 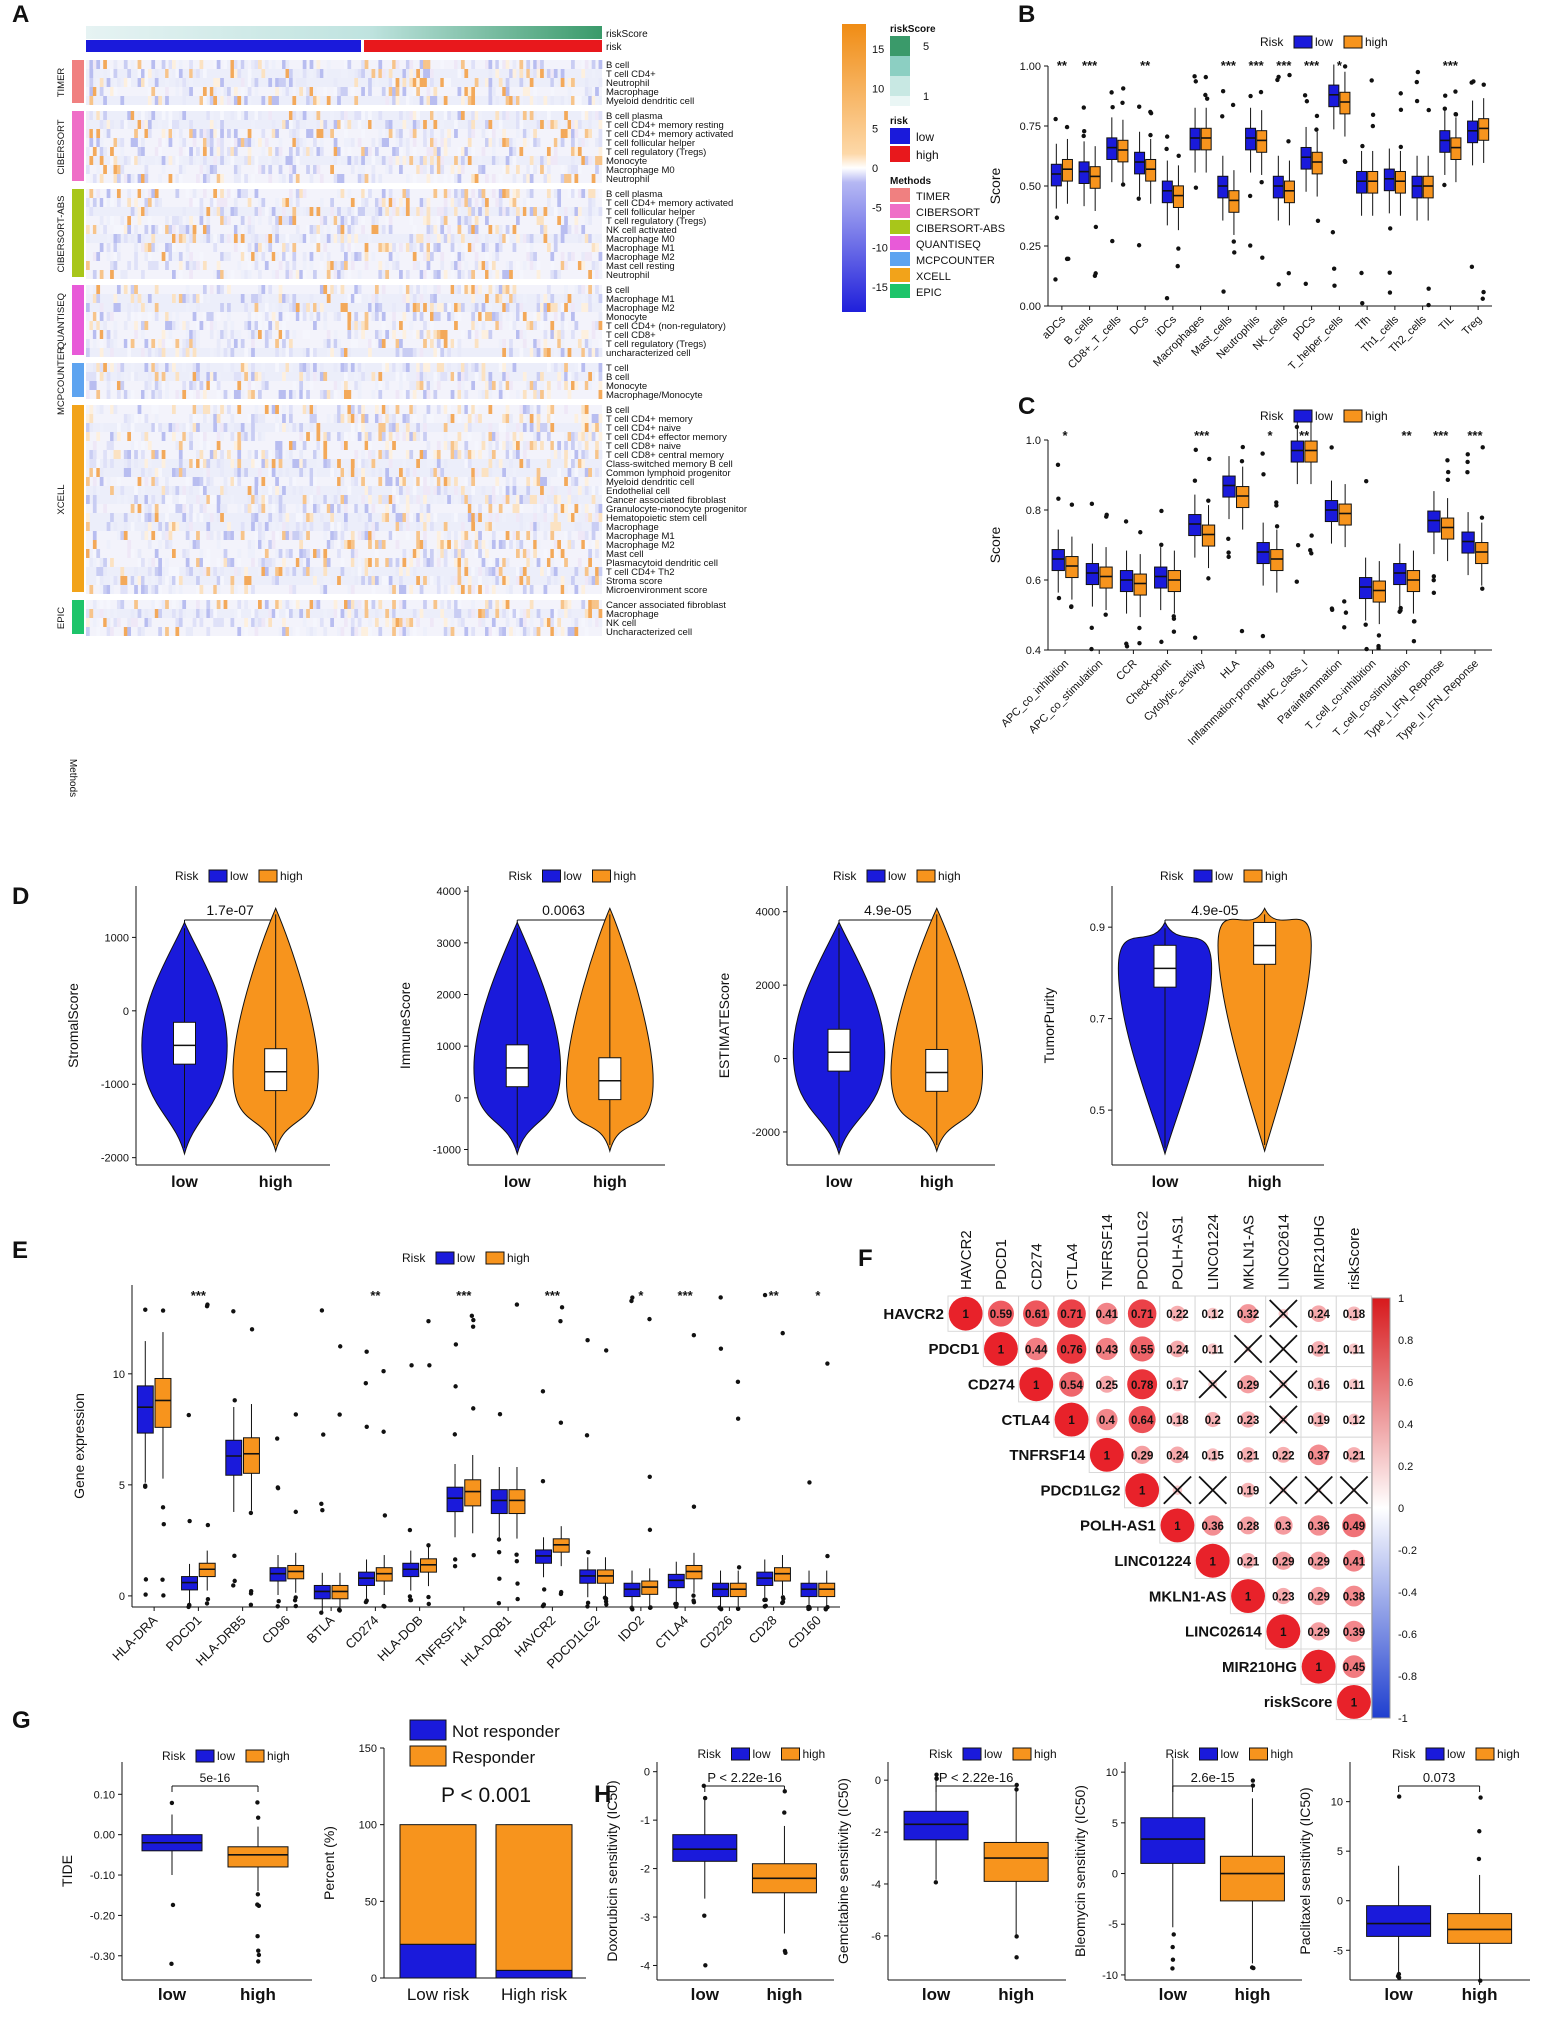 What do you see at coordinates (1033, 581) in the screenshot?
I see `y-tick-label: 0.6` at bounding box center [1033, 581].